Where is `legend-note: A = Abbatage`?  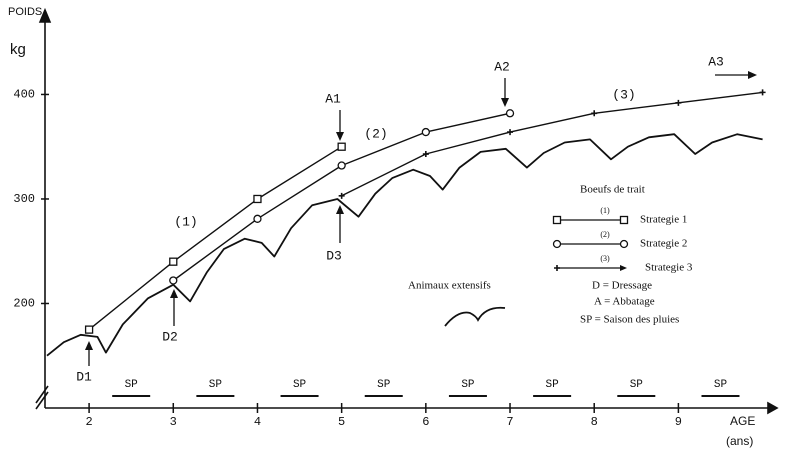
legend-note: A = Abbatage is located at coordinates (624, 302).